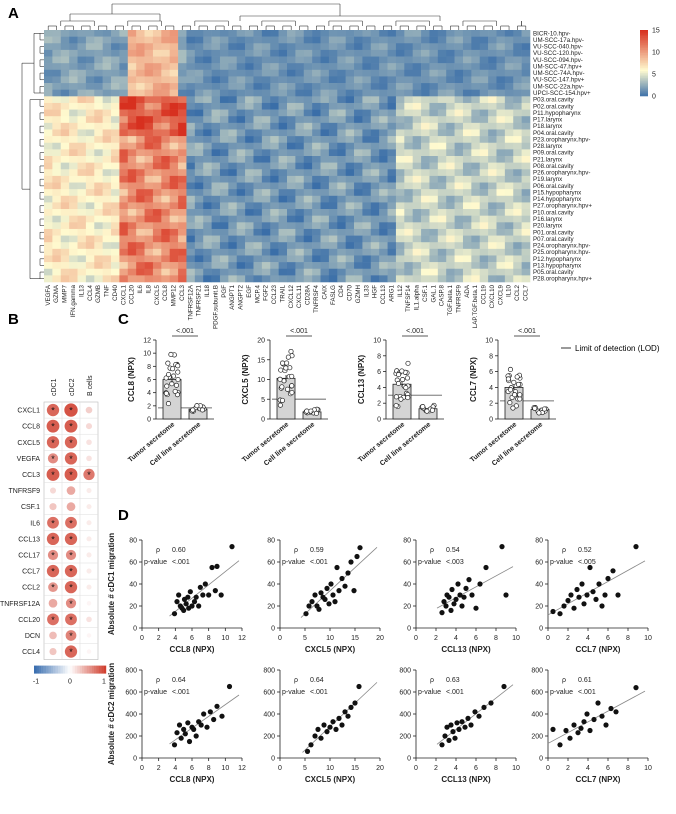  Describe the element at coordinates (199, 300) in the screenshot. I see `heatmap-column-label: TNFRSF21` at that location.